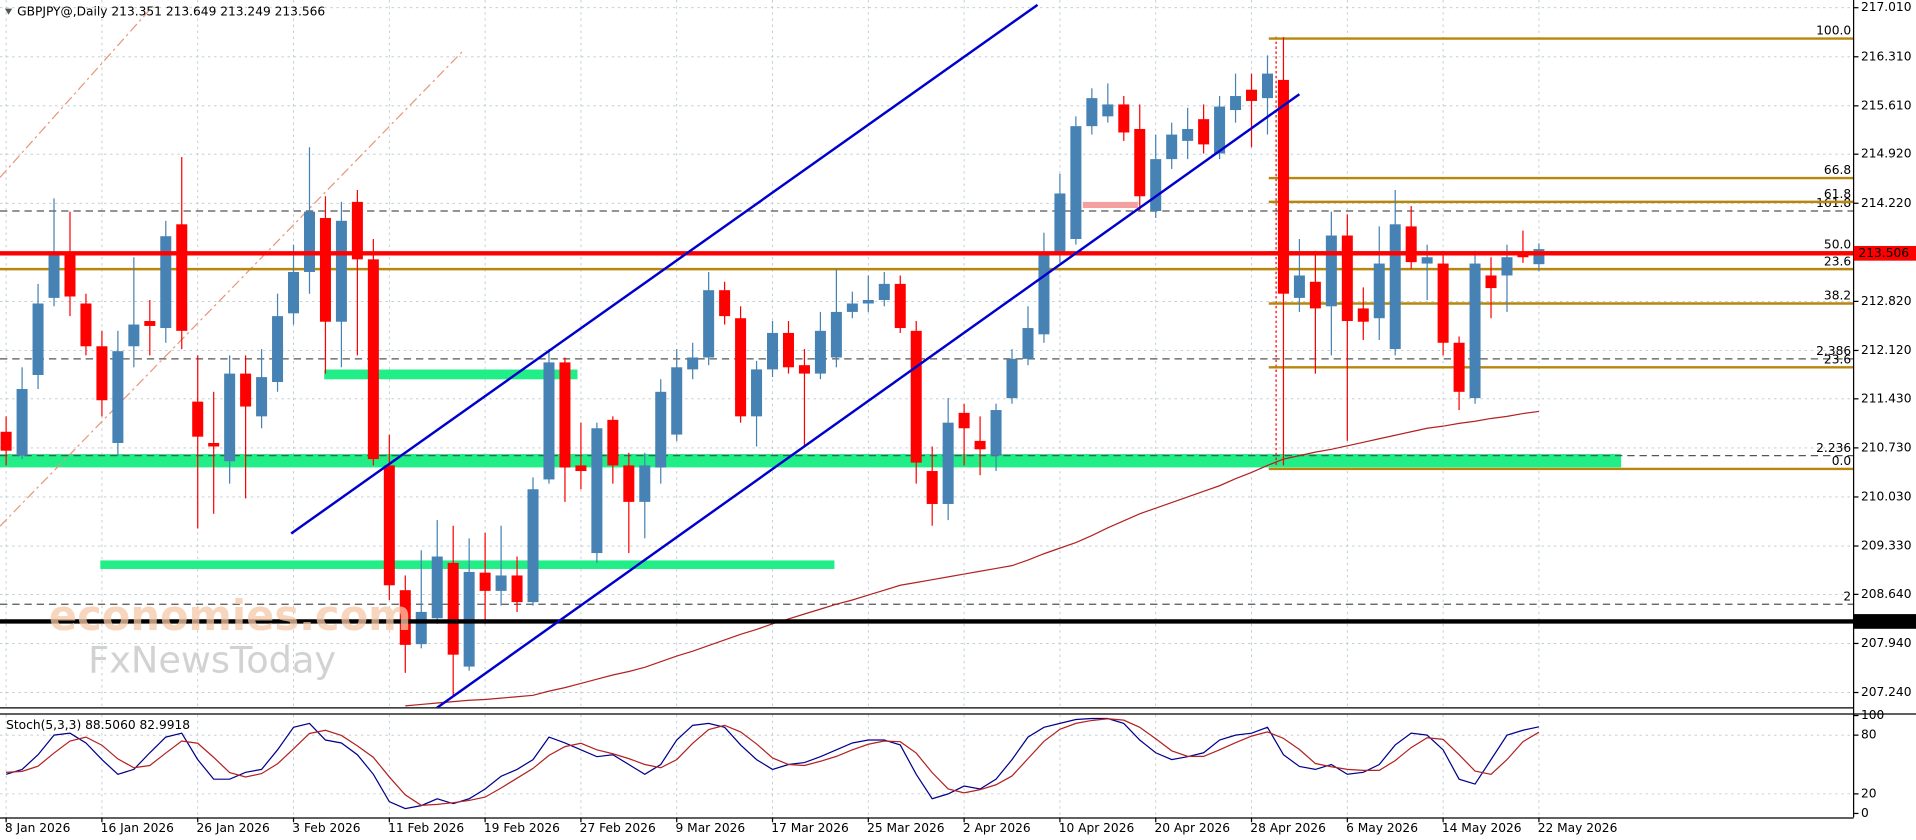 The width and height of the screenshot is (1916, 840). What do you see at coordinates (1886, 398) in the screenshot?
I see `y-tick-label: 211.430` at bounding box center [1886, 398].